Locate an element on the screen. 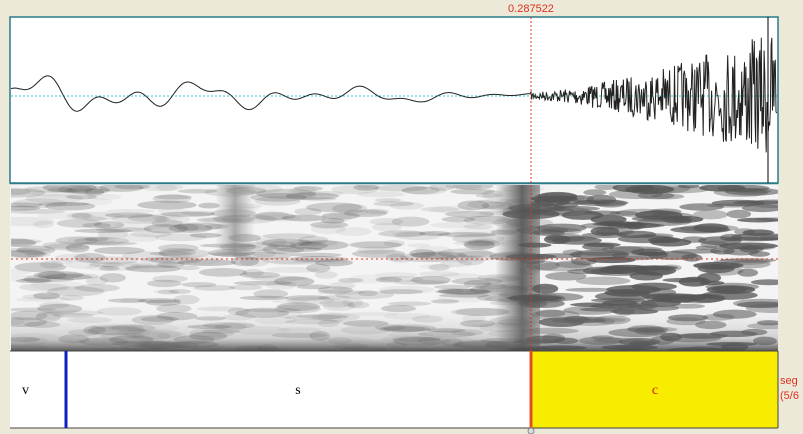 The width and height of the screenshot is (803, 434). cursor-time: 0.287522 is located at coordinates (531, 9).